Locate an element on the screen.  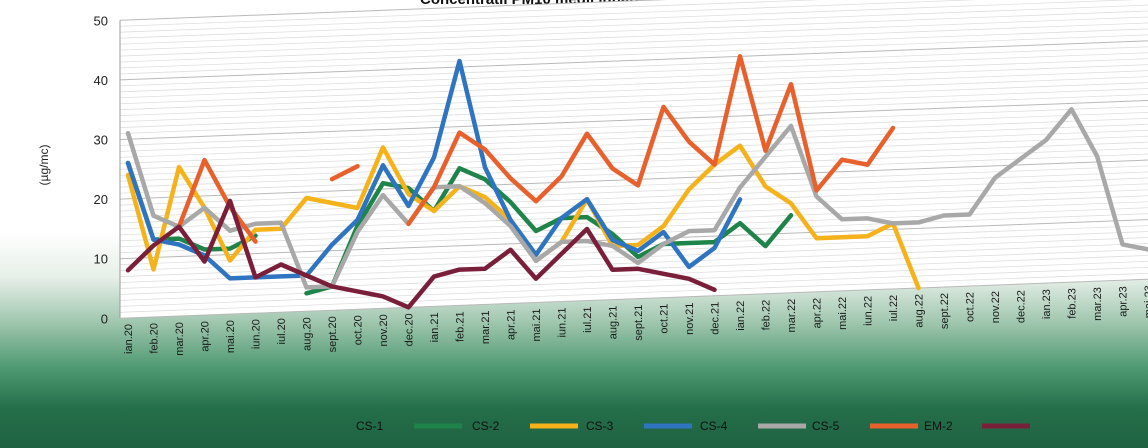
x-tick-label: dec.22 is located at coordinates (1022, 306).